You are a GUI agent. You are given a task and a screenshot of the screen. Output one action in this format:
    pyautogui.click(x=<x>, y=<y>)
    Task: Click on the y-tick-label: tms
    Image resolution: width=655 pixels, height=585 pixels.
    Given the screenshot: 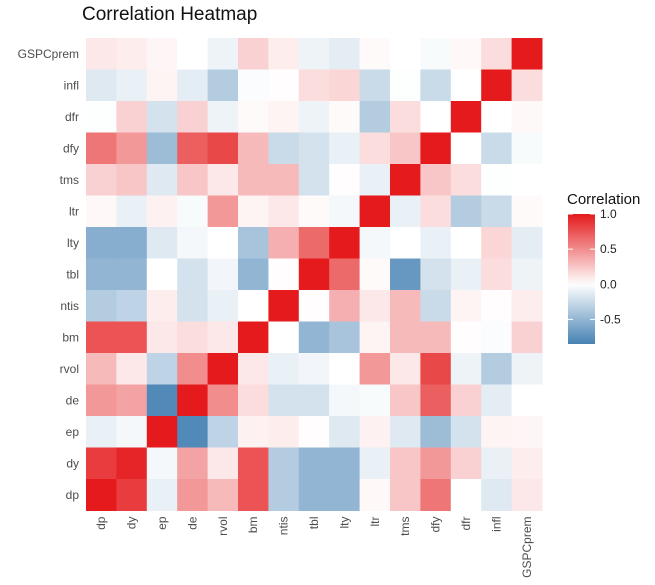 What is the action you would take?
    pyautogui.click(x=69, y=180)
    